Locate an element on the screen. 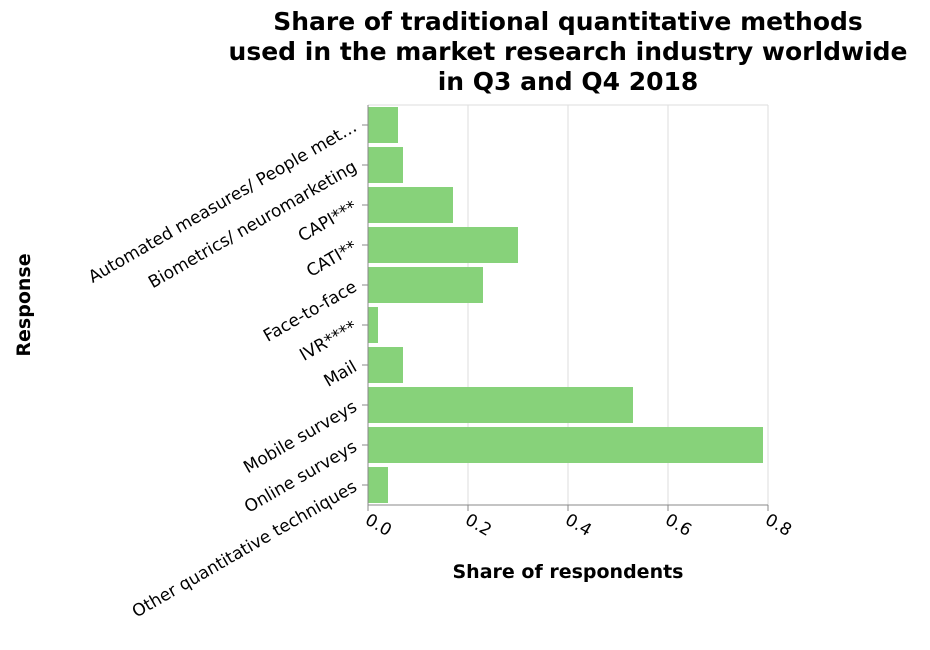 Image resolution: width=930 pixels, height=650 pixels. x-axis-title: Share of respondents is located at coordinates (568, 572).